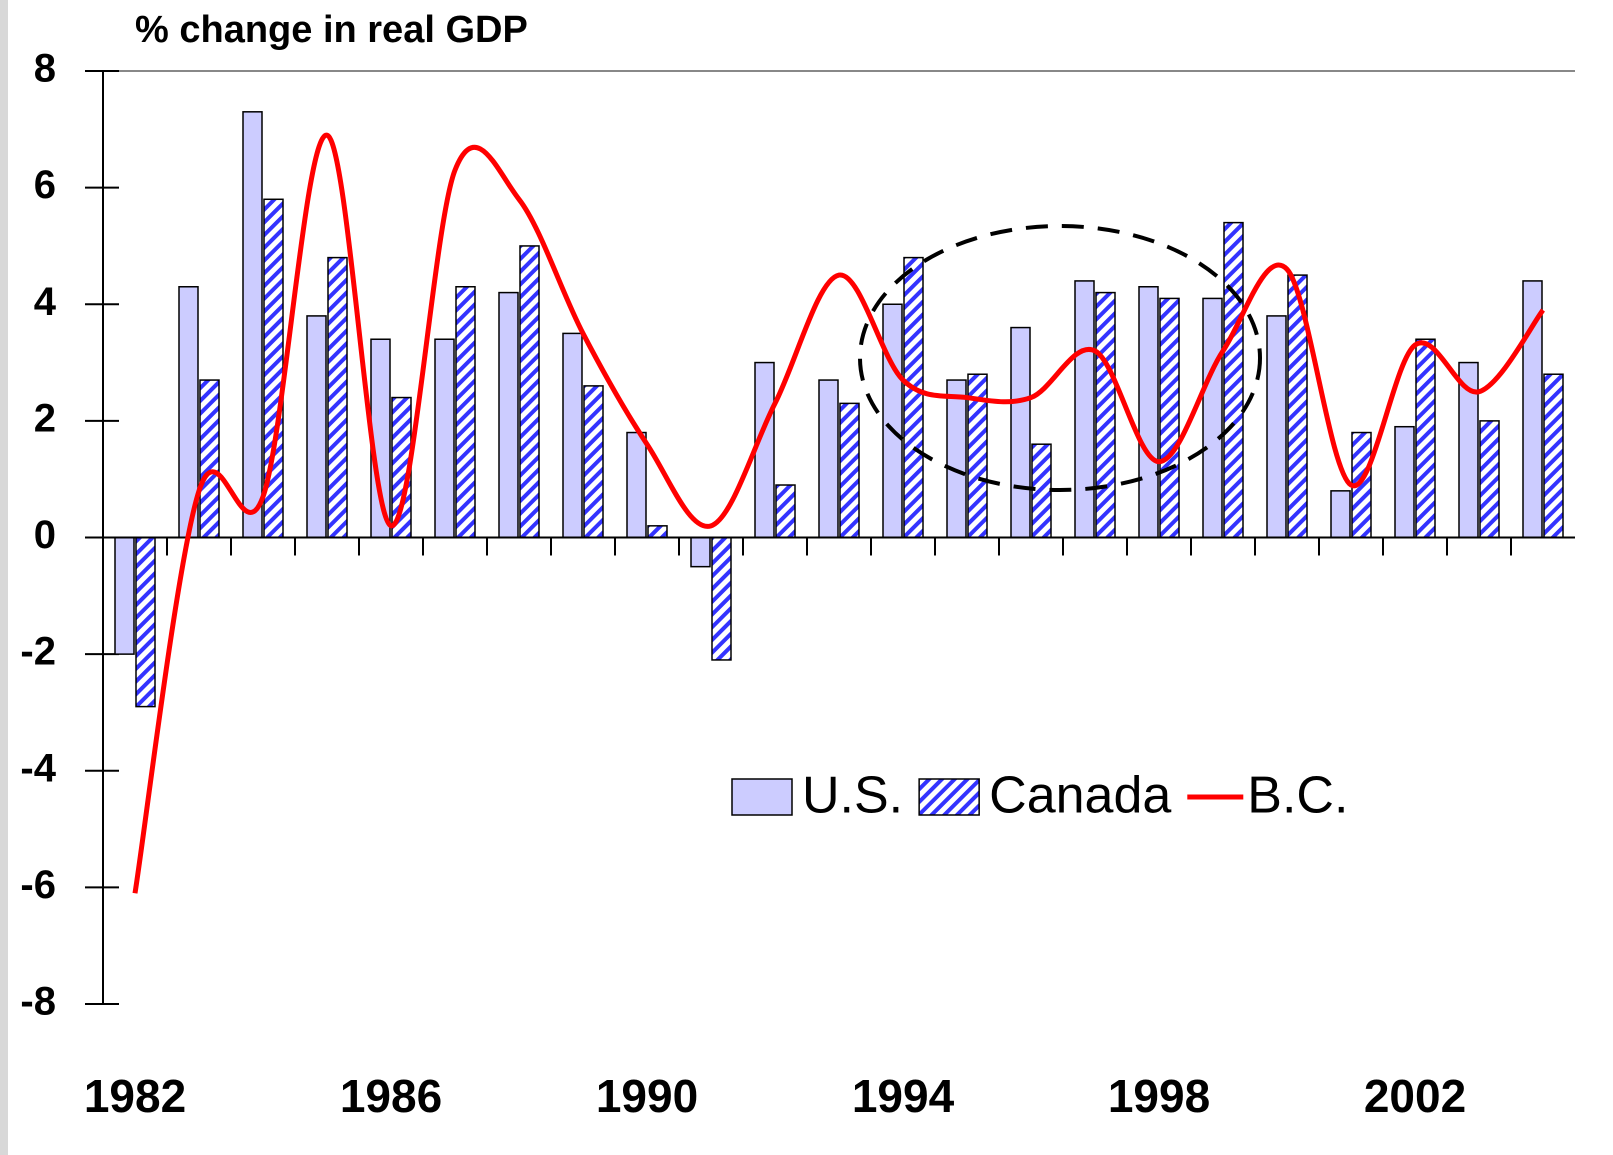 This screenshot has height=1155, width=1613. What do you see at coordinates (1080, 796) in the screenshot?
I see `legend-label: Canada` at bounding box center [1080, 796].